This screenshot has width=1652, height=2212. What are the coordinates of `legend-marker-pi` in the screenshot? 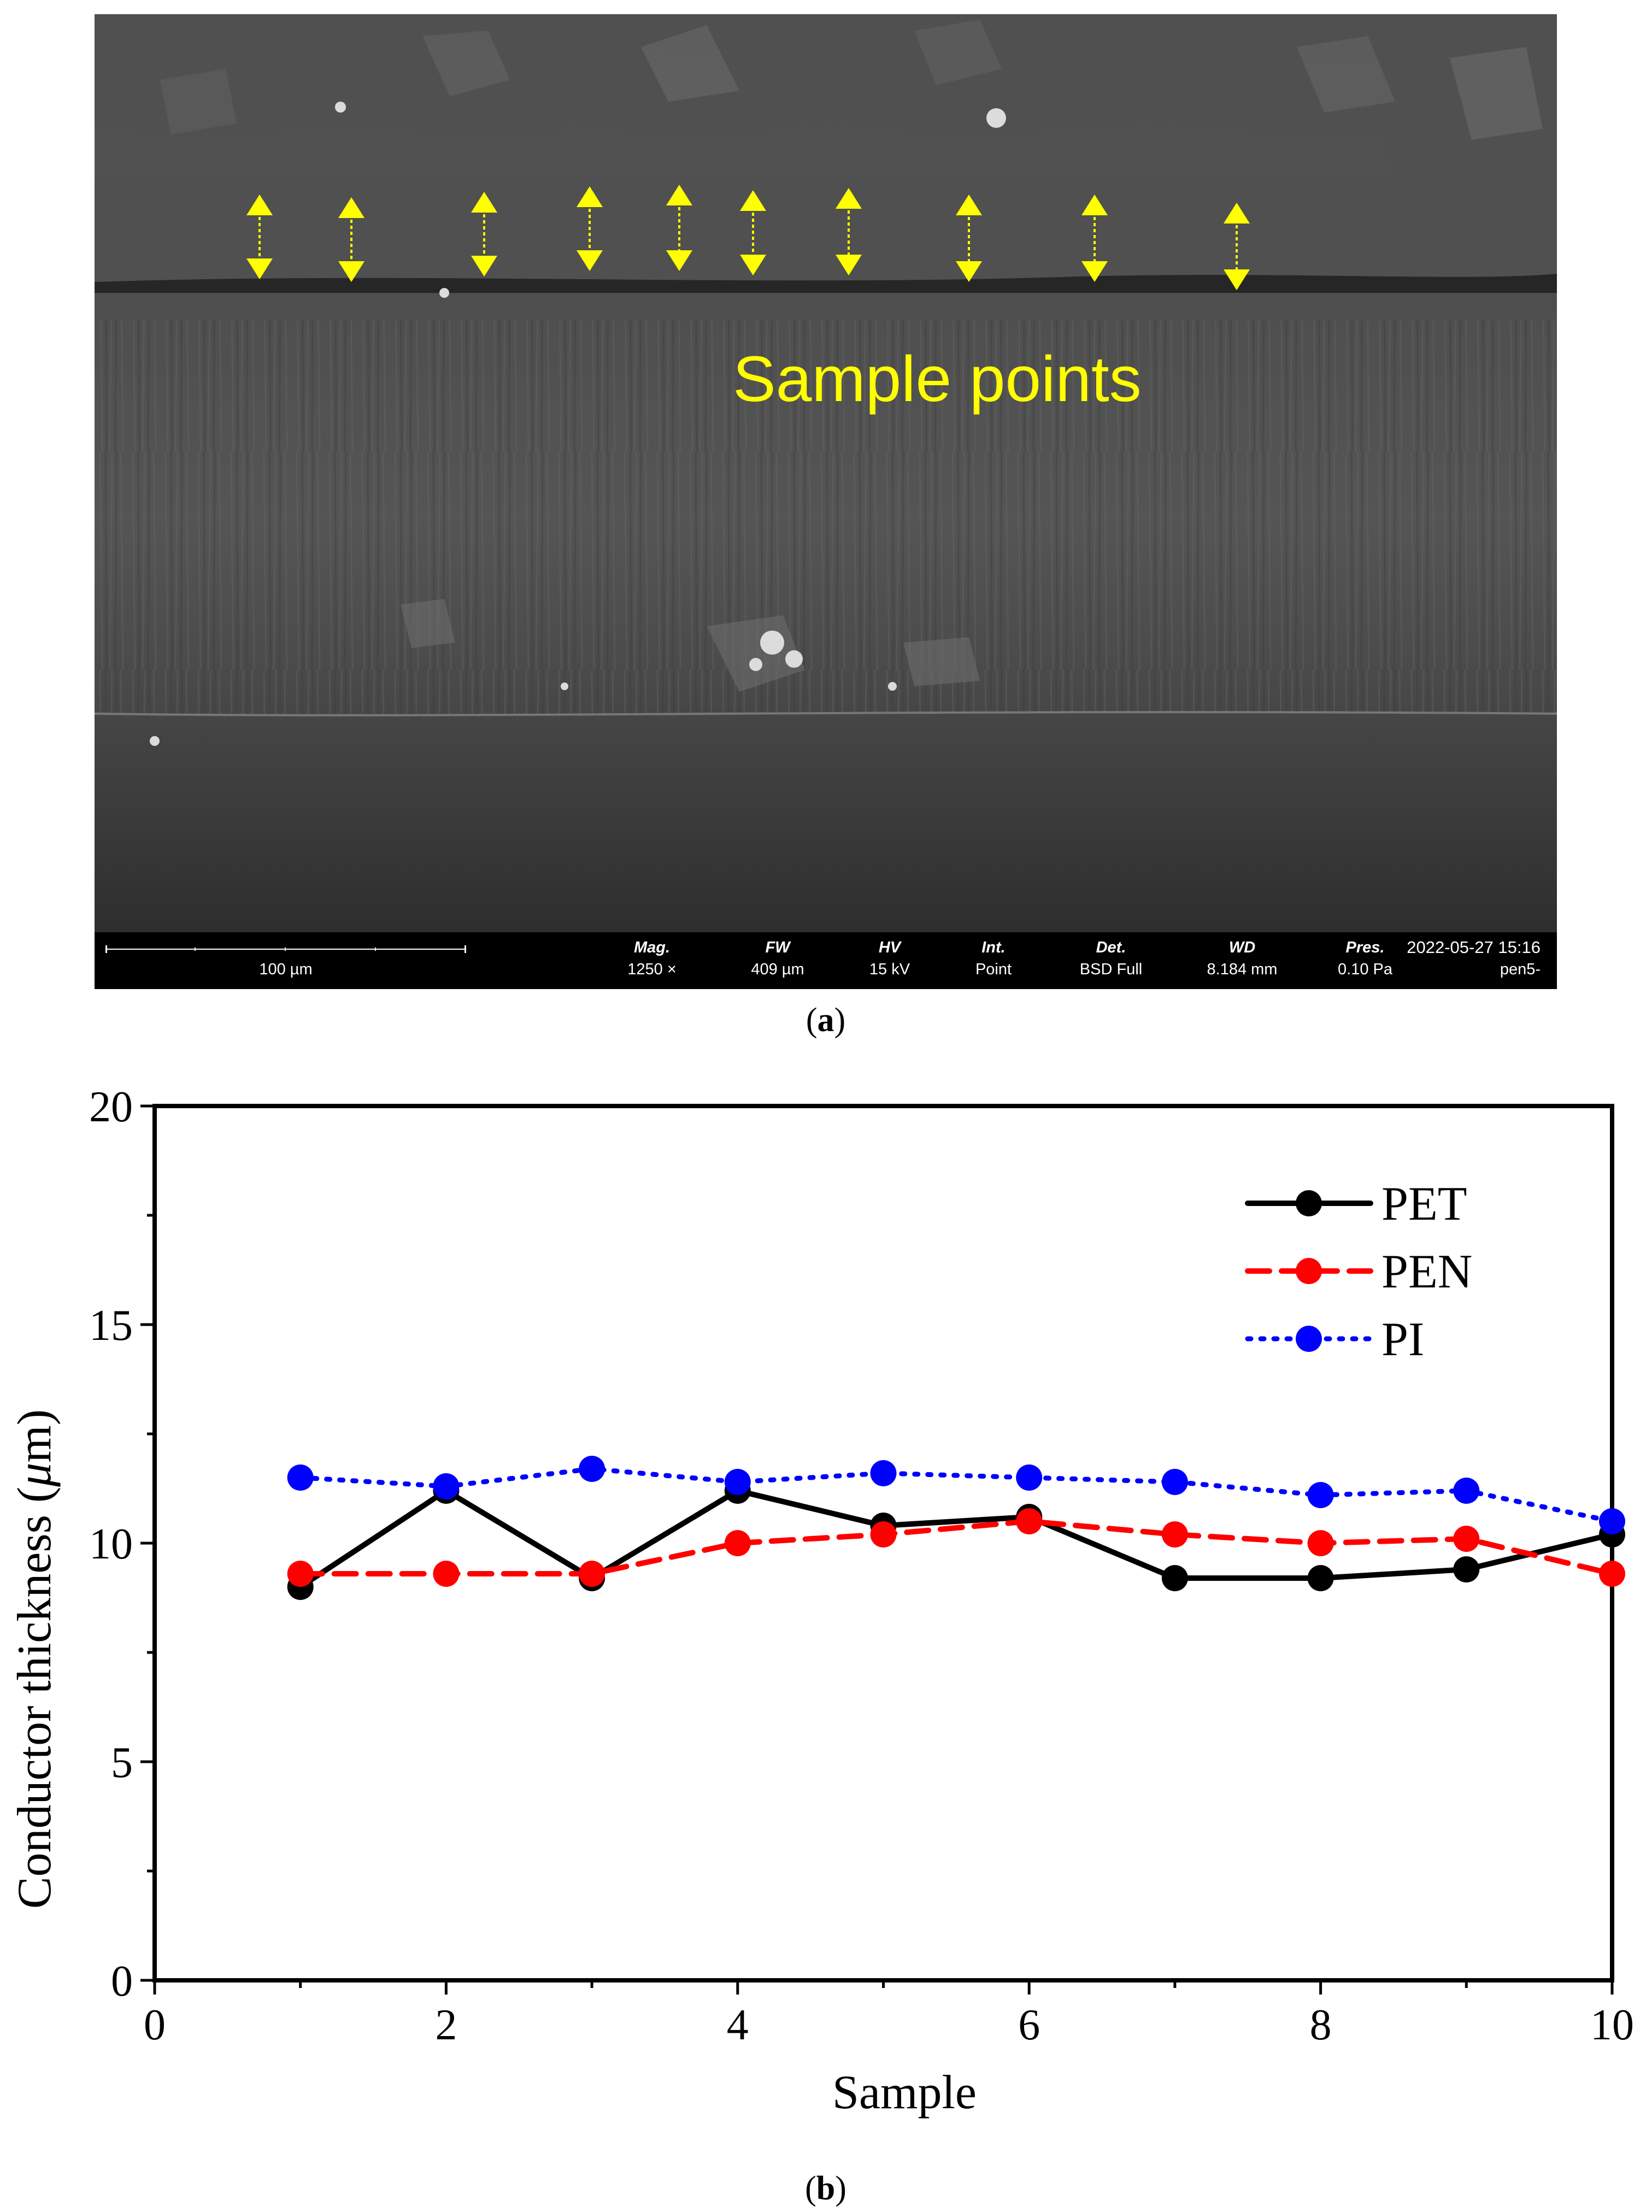 It's located at (1309, 1339).